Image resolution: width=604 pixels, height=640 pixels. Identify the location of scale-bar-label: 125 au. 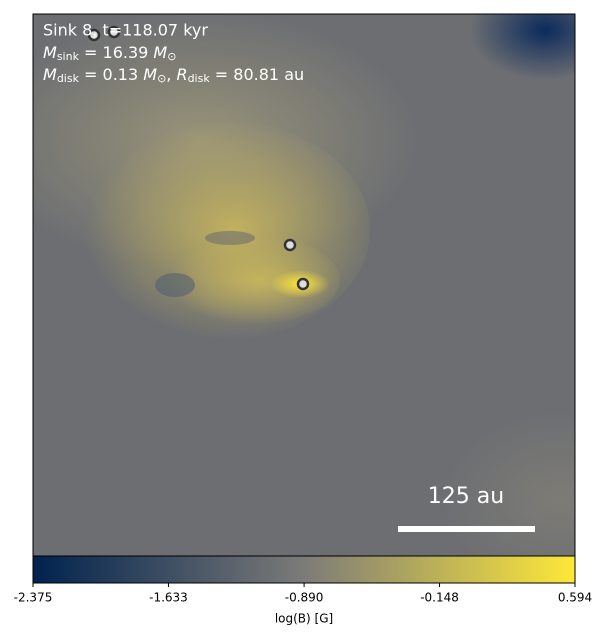
(466, 496).